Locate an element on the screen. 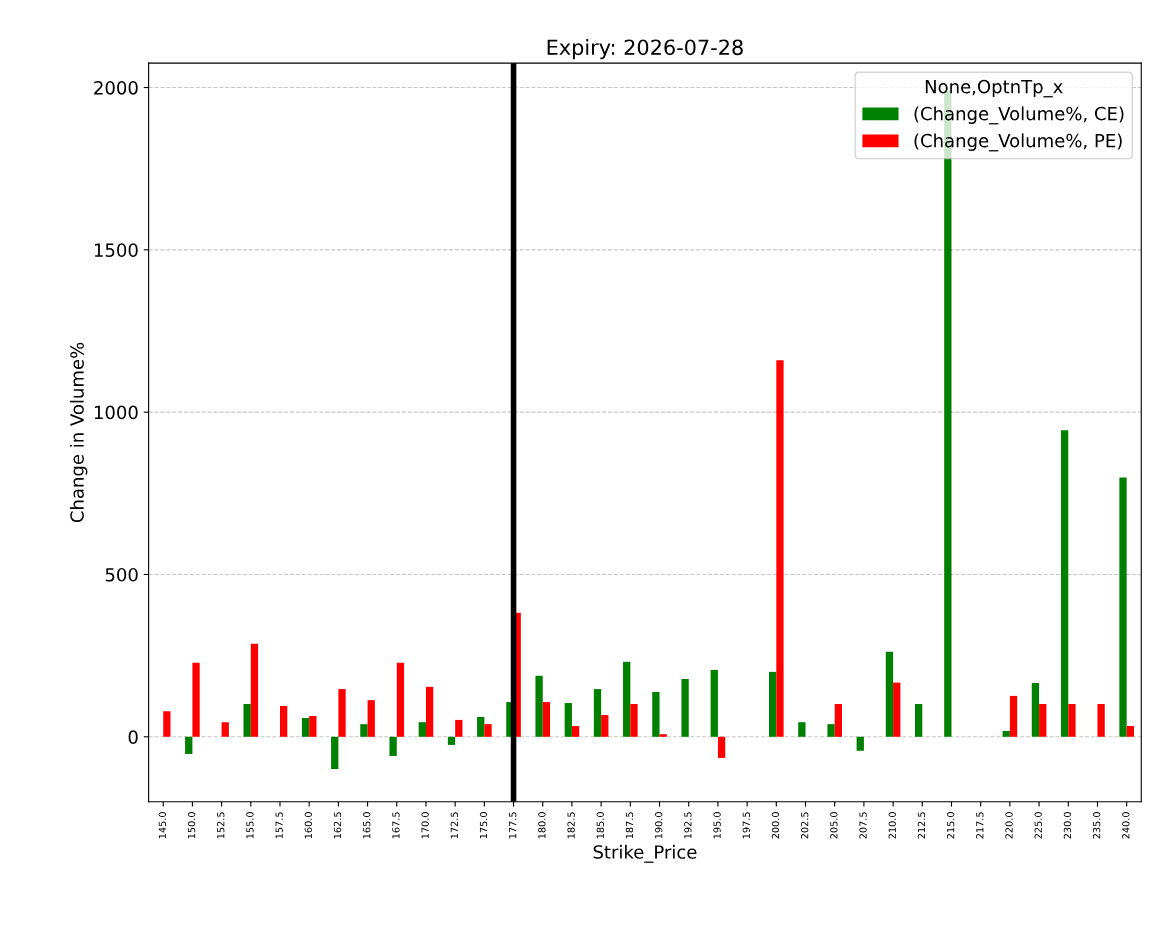 This screenshot has width=1161, height=929. x-tick-label: 180.0 is located at coordinates (542, 825).